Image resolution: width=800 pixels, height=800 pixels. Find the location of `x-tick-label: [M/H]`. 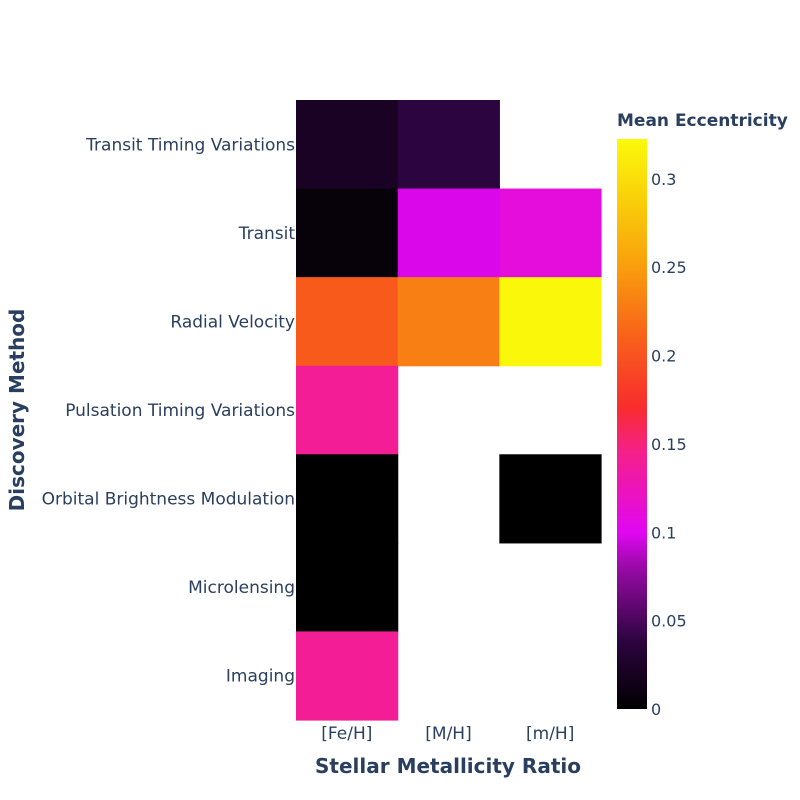

x-tick-label: [M/H] is located at coordinates (448, 734).